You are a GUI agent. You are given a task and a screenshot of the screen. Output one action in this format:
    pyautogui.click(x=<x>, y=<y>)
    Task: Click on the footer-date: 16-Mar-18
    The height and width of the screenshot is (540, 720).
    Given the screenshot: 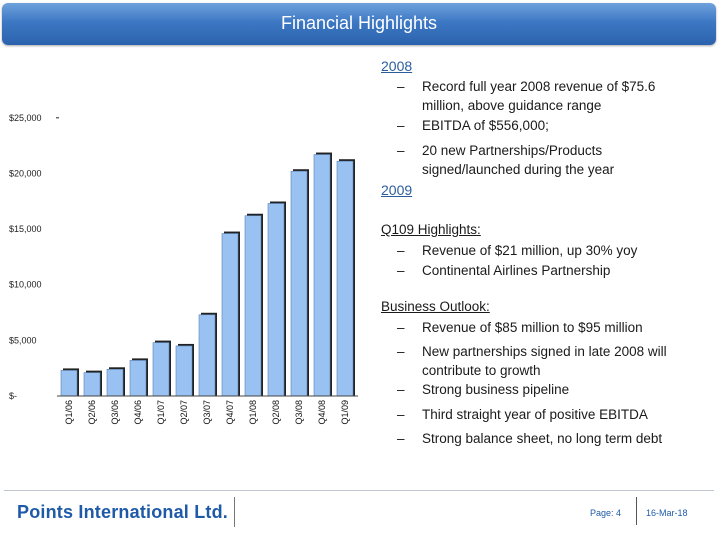 What is the action you would take?
    pyautogui.click(x=667, y=513)
    